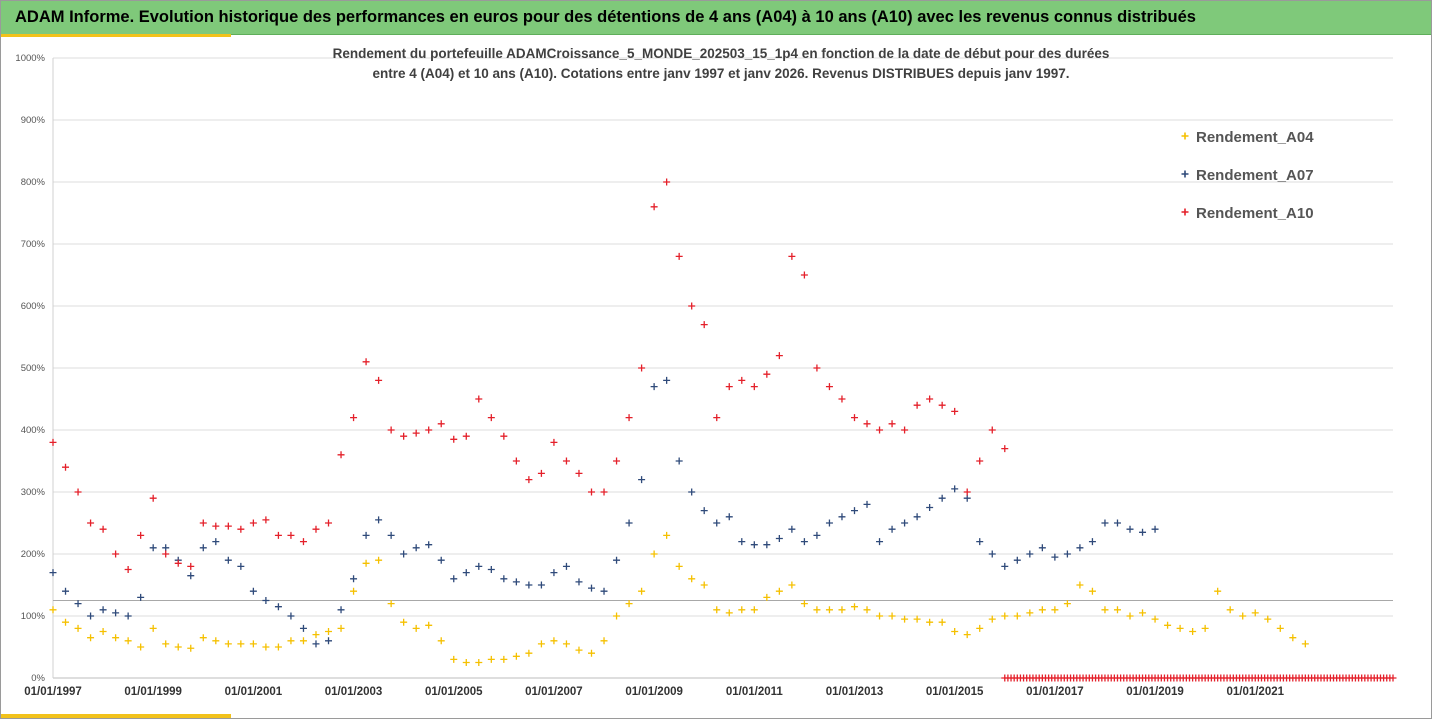 This screenshot has height=720, width=1432. What do you see at coordinates (33, 616) in the screenshot?
I see `y-tick-label: 100%` at bounding box center [33, 616].